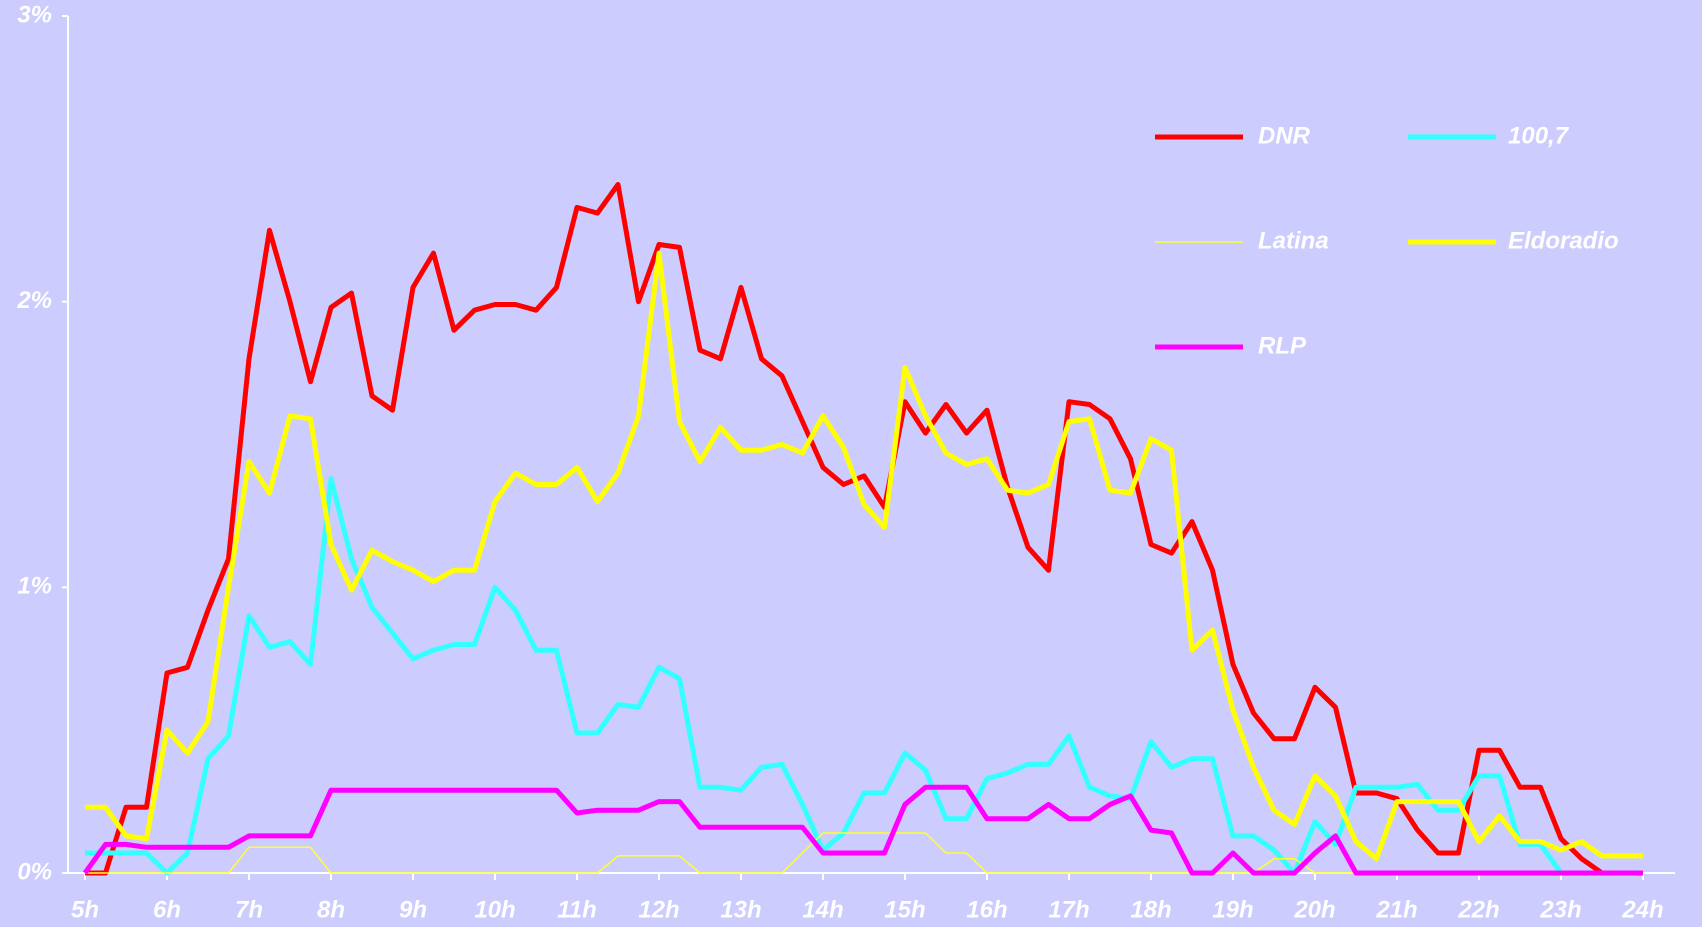 This screenshot has width=1702, height=927. I want to click on legend-label: Eldoradio, so click(1563, 240).